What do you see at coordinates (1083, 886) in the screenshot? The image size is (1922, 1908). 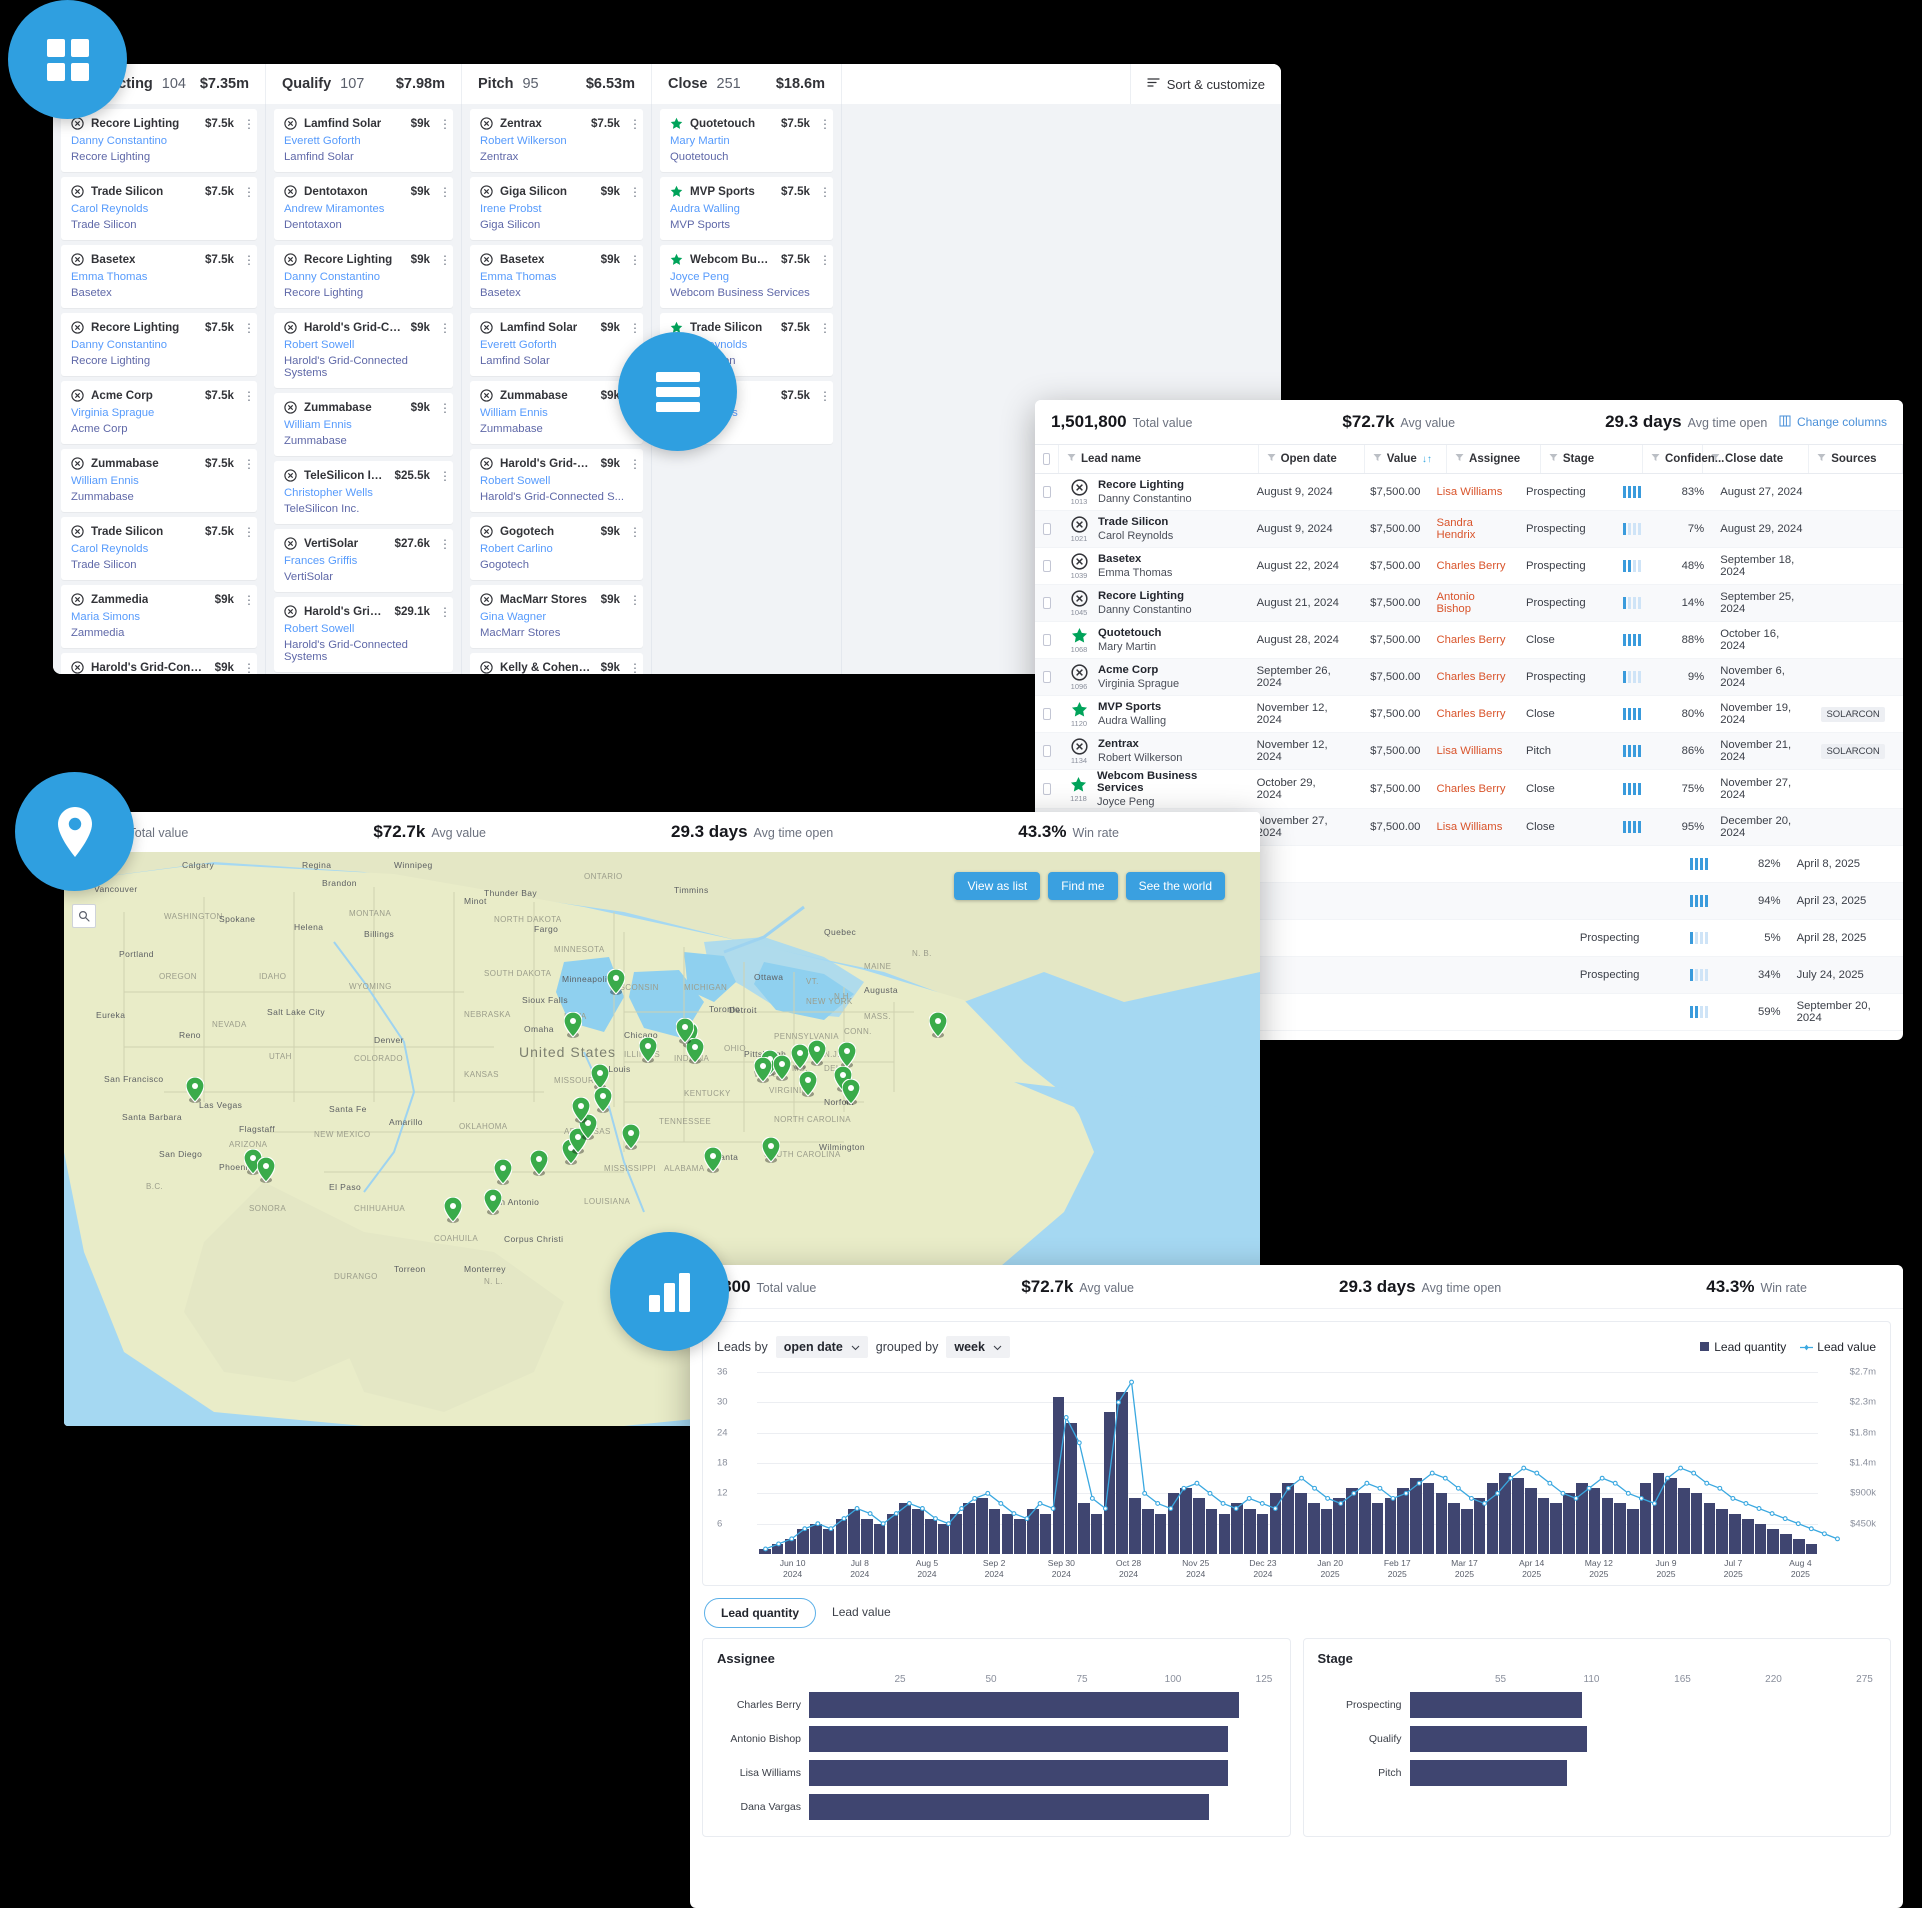 I see `map-action-button: Find me` at bounding box center [1083, 886].